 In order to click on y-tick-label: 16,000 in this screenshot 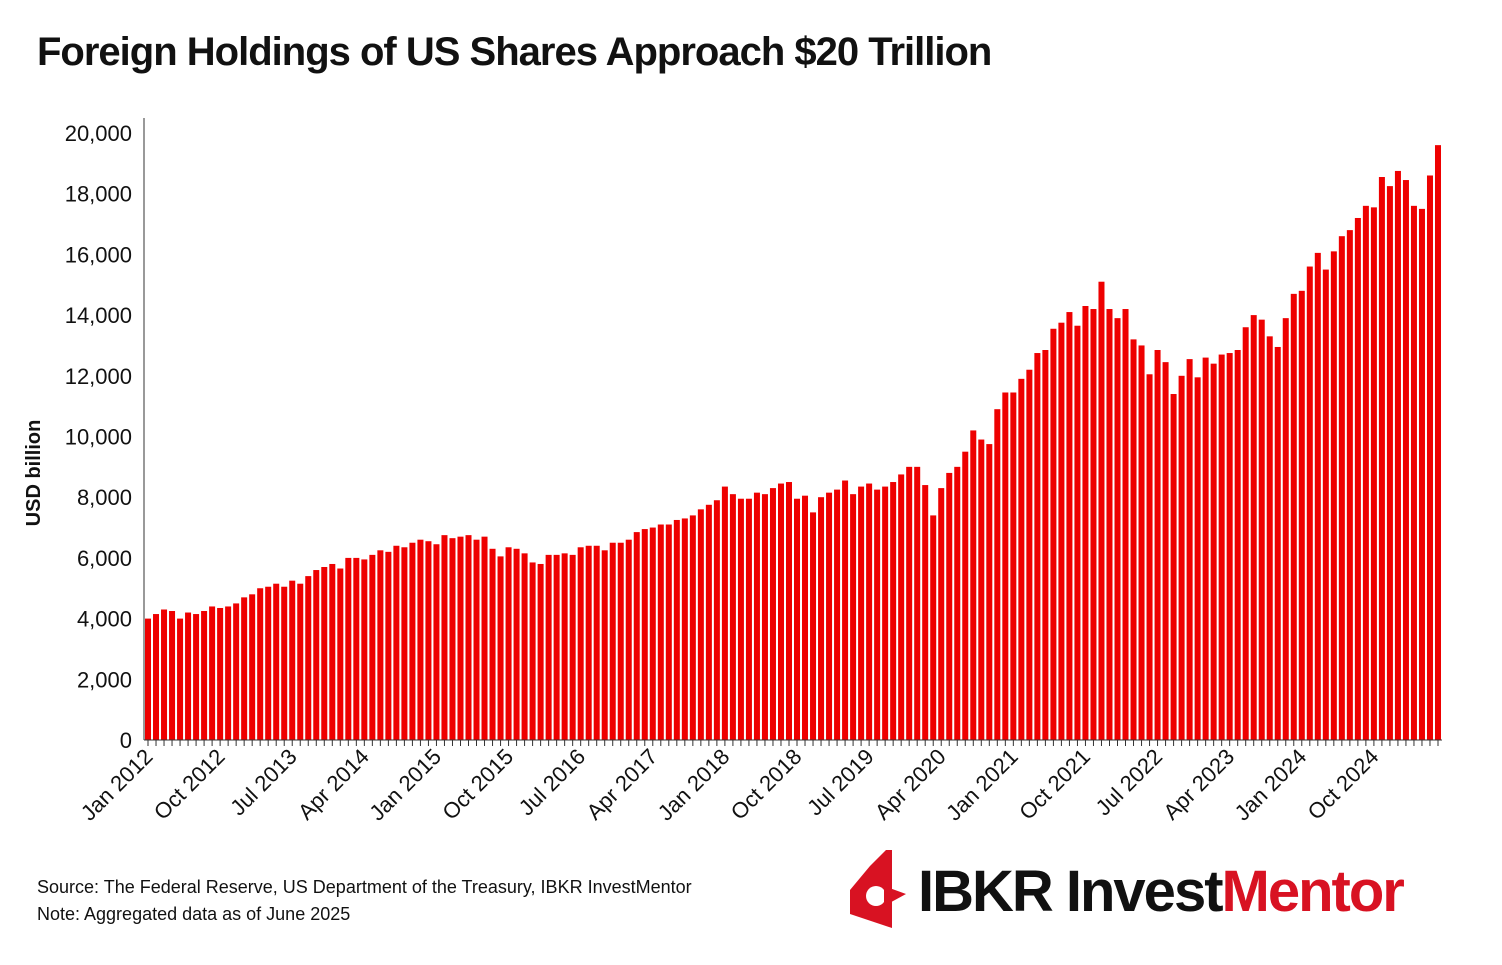, I will do `click(98, 254)`.